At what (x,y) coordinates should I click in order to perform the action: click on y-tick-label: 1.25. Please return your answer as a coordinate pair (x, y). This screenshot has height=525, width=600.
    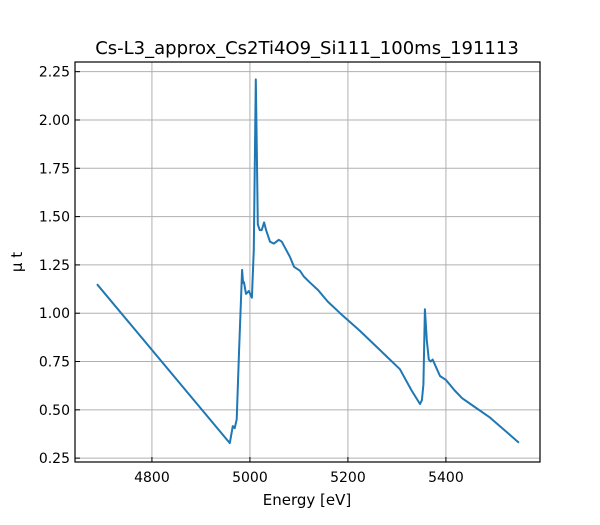
    Looking at the image, I should click on (54, 266).